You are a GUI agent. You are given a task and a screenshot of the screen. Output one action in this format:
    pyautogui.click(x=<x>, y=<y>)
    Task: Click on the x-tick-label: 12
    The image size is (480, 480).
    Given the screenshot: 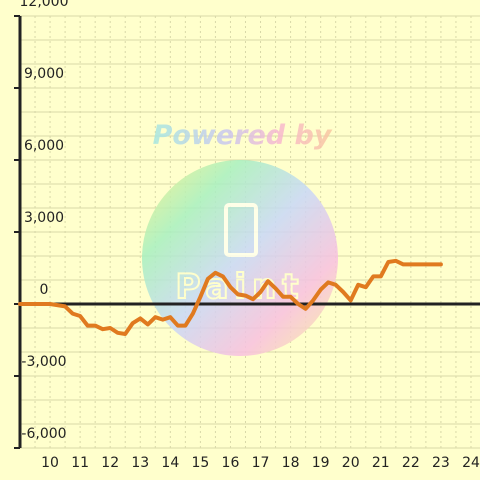 What is the action you would take?
    pyautogui.click(x=110, y=463)
    